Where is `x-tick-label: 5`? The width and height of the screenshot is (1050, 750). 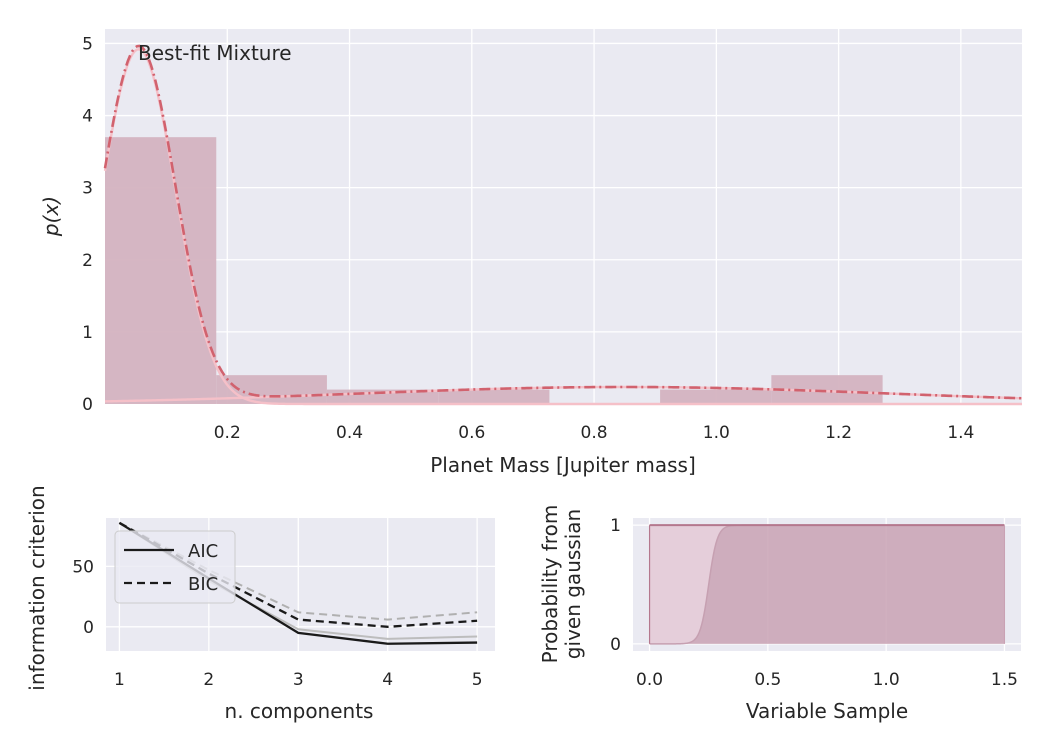 x-tick-label: 5 is located at coordinates (477, 680).